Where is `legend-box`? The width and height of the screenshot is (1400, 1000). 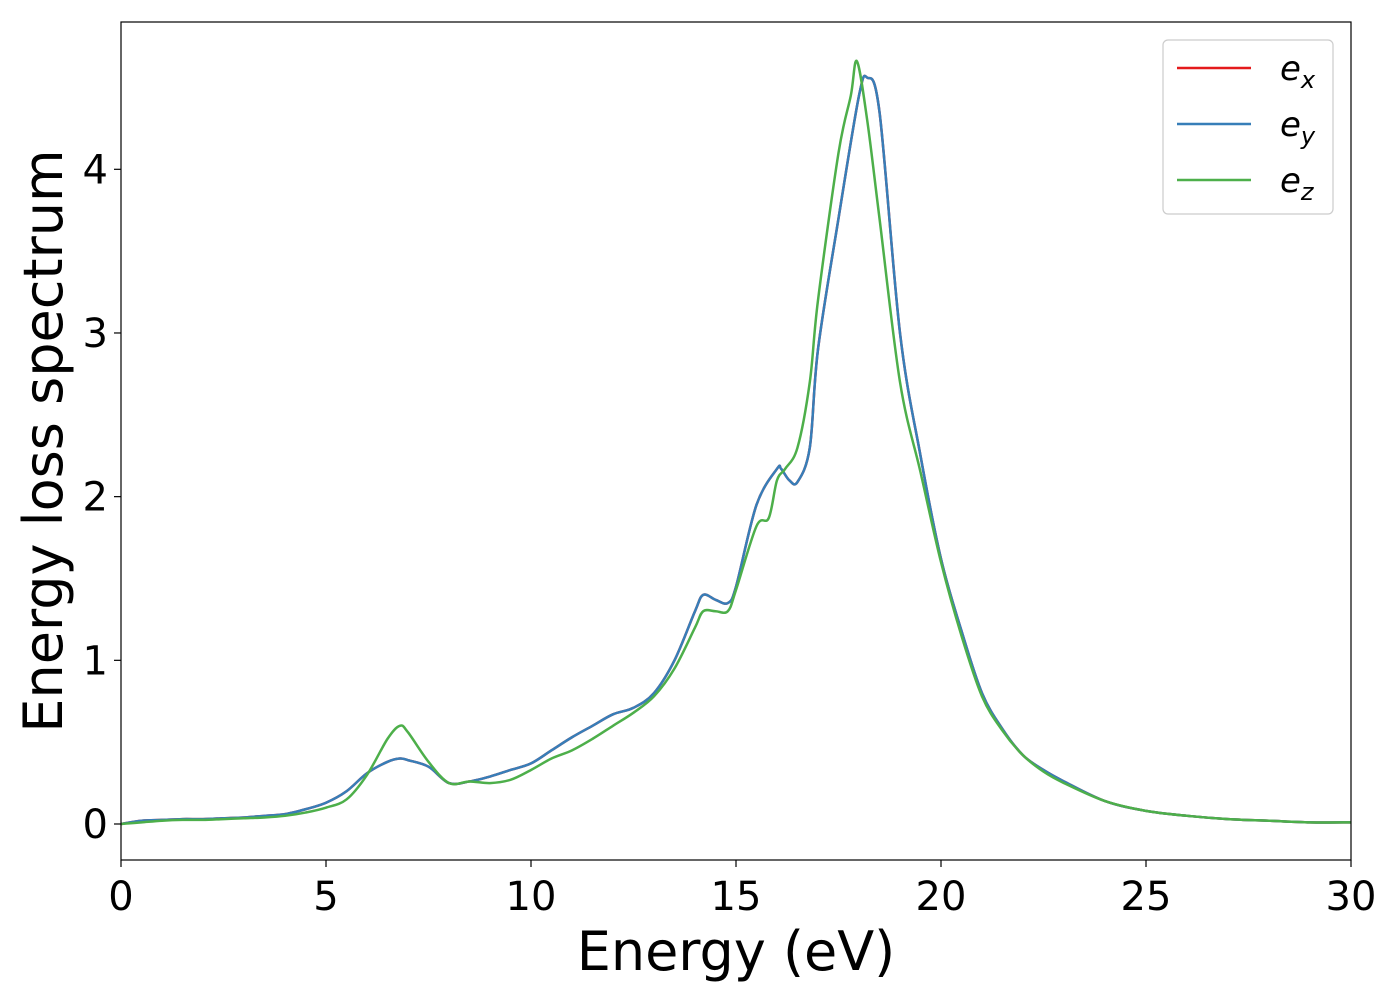
legend-box is located at coordinates (1248, 127).